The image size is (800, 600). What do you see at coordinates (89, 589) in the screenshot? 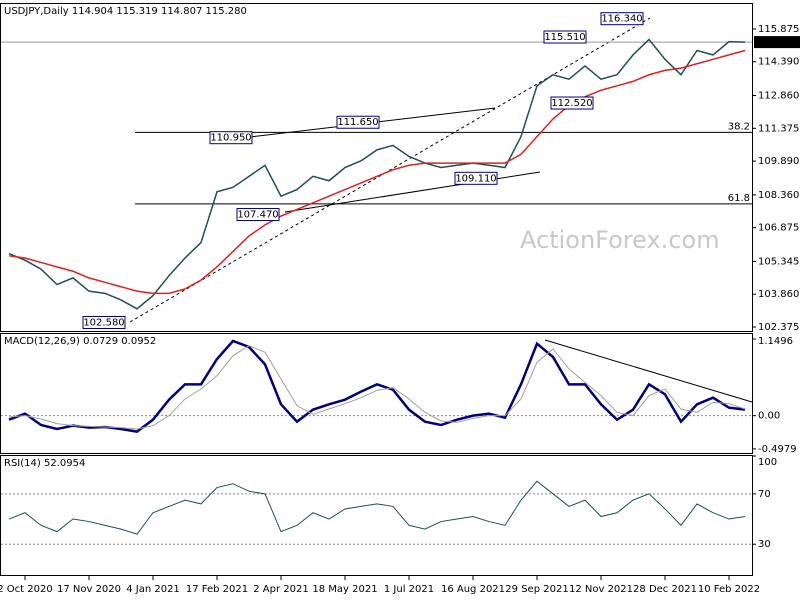
I see `x-tick-label: 17 Nov 2020` at bounding box center [89, 589].